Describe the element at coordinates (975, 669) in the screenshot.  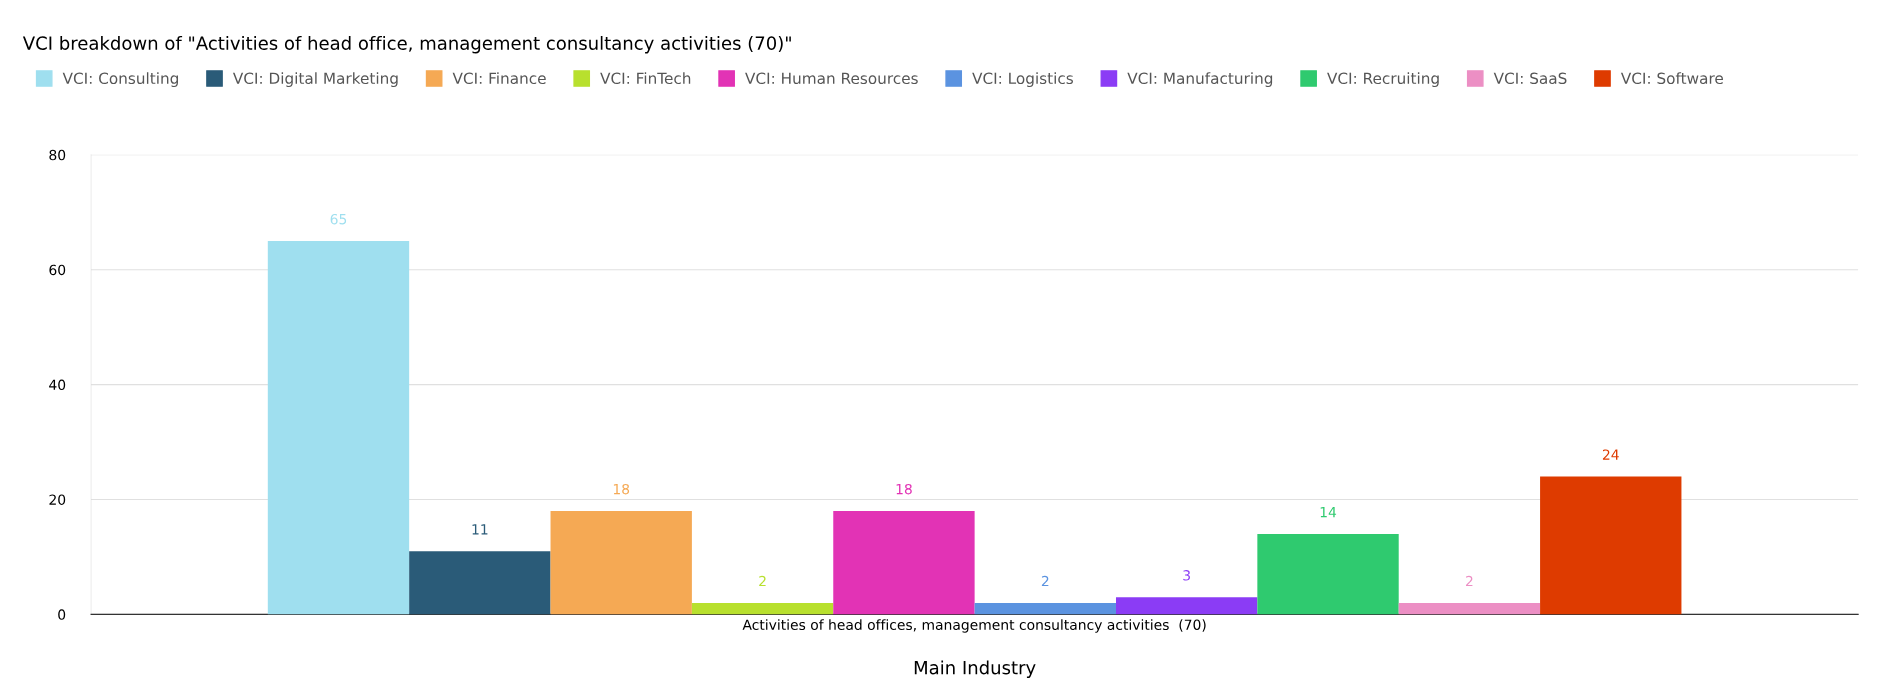
I see `x-axis-title: Main Industry` at that location.